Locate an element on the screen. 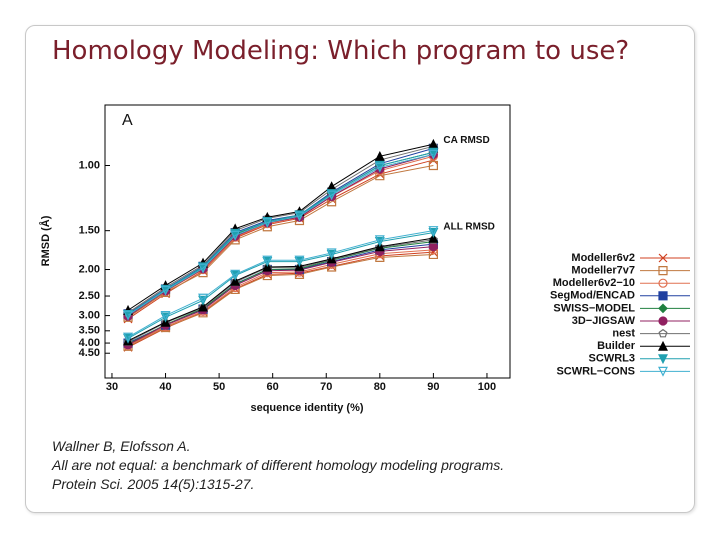 The height and width of the screenshot is (540, 720). curve-label: ALL RMSD is located at coordinates (468, 226).